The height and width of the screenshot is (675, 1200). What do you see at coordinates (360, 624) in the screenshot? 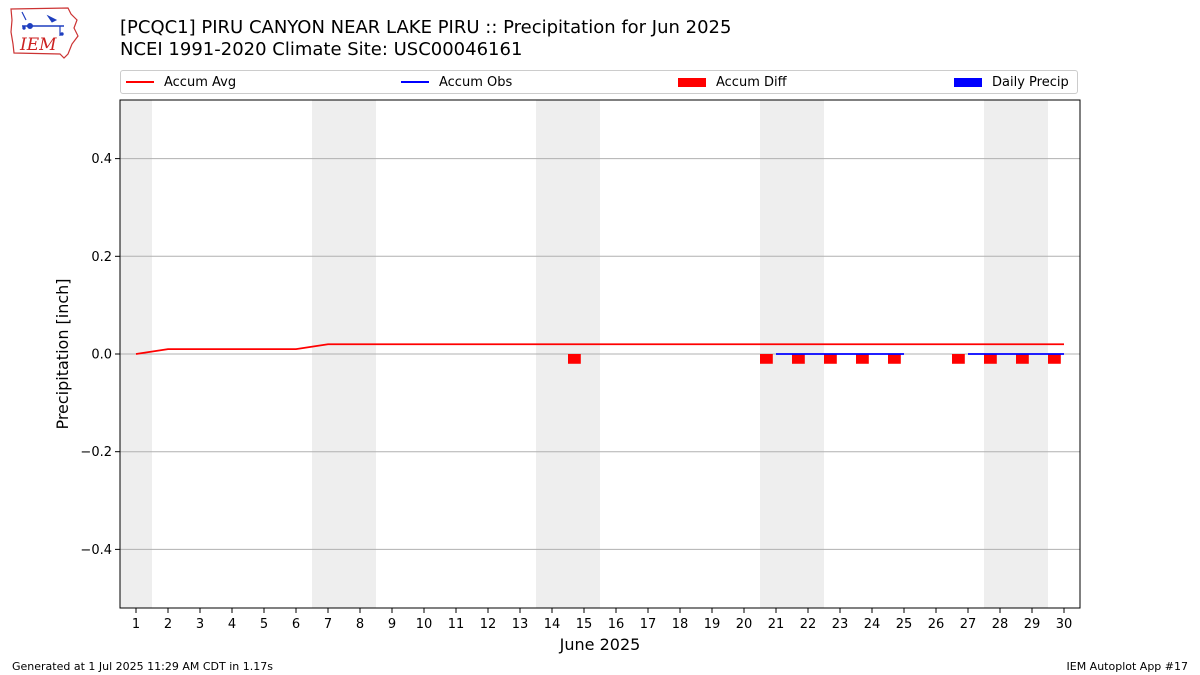
I see `x-tick-label: 8` at bounding box center [360, 624].